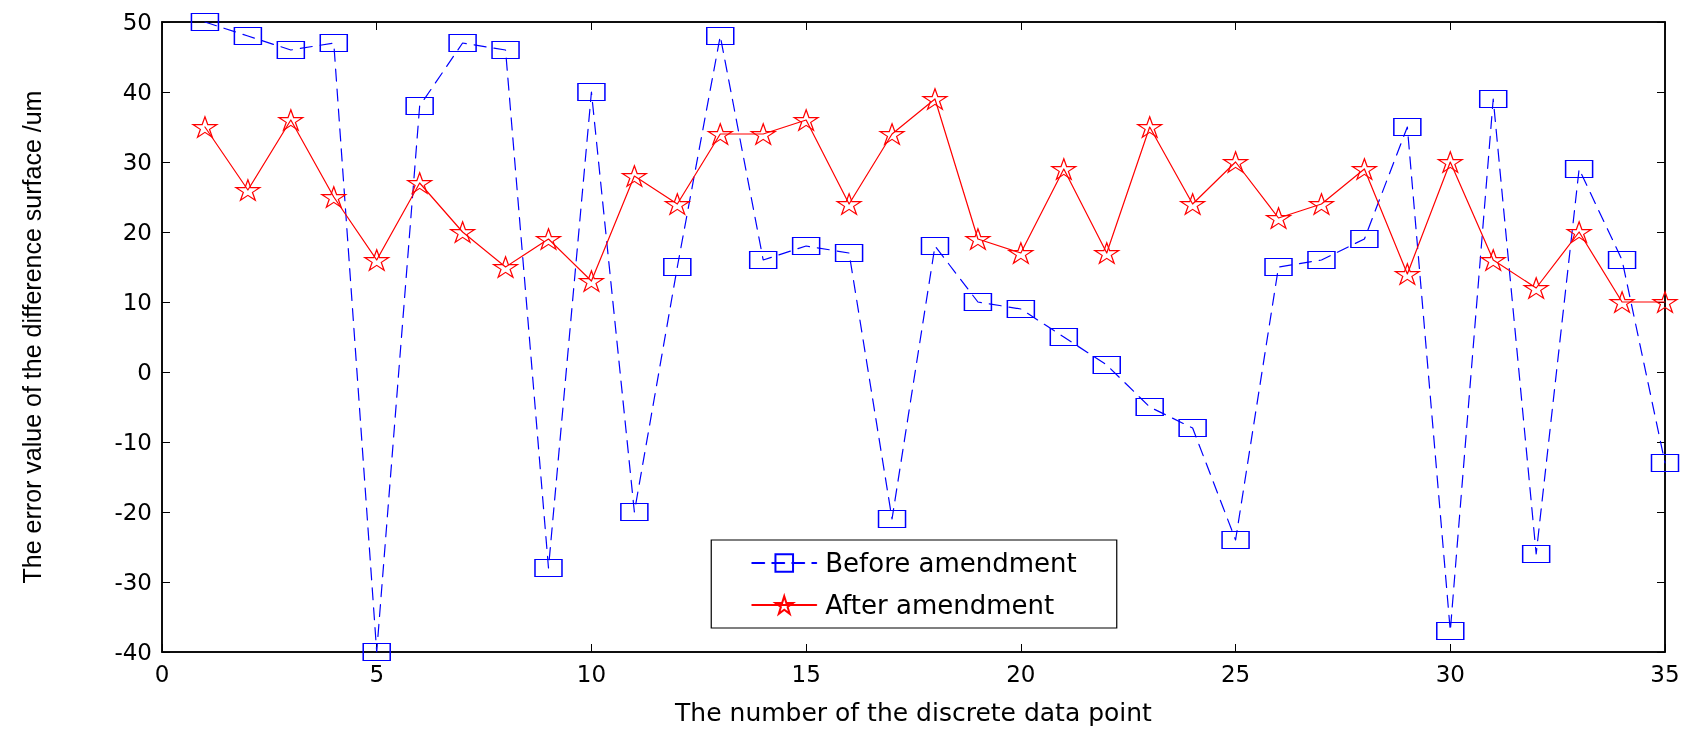 The image size is (1704, 749). I want to click on x-tick-label: 15, so click(806, 673).